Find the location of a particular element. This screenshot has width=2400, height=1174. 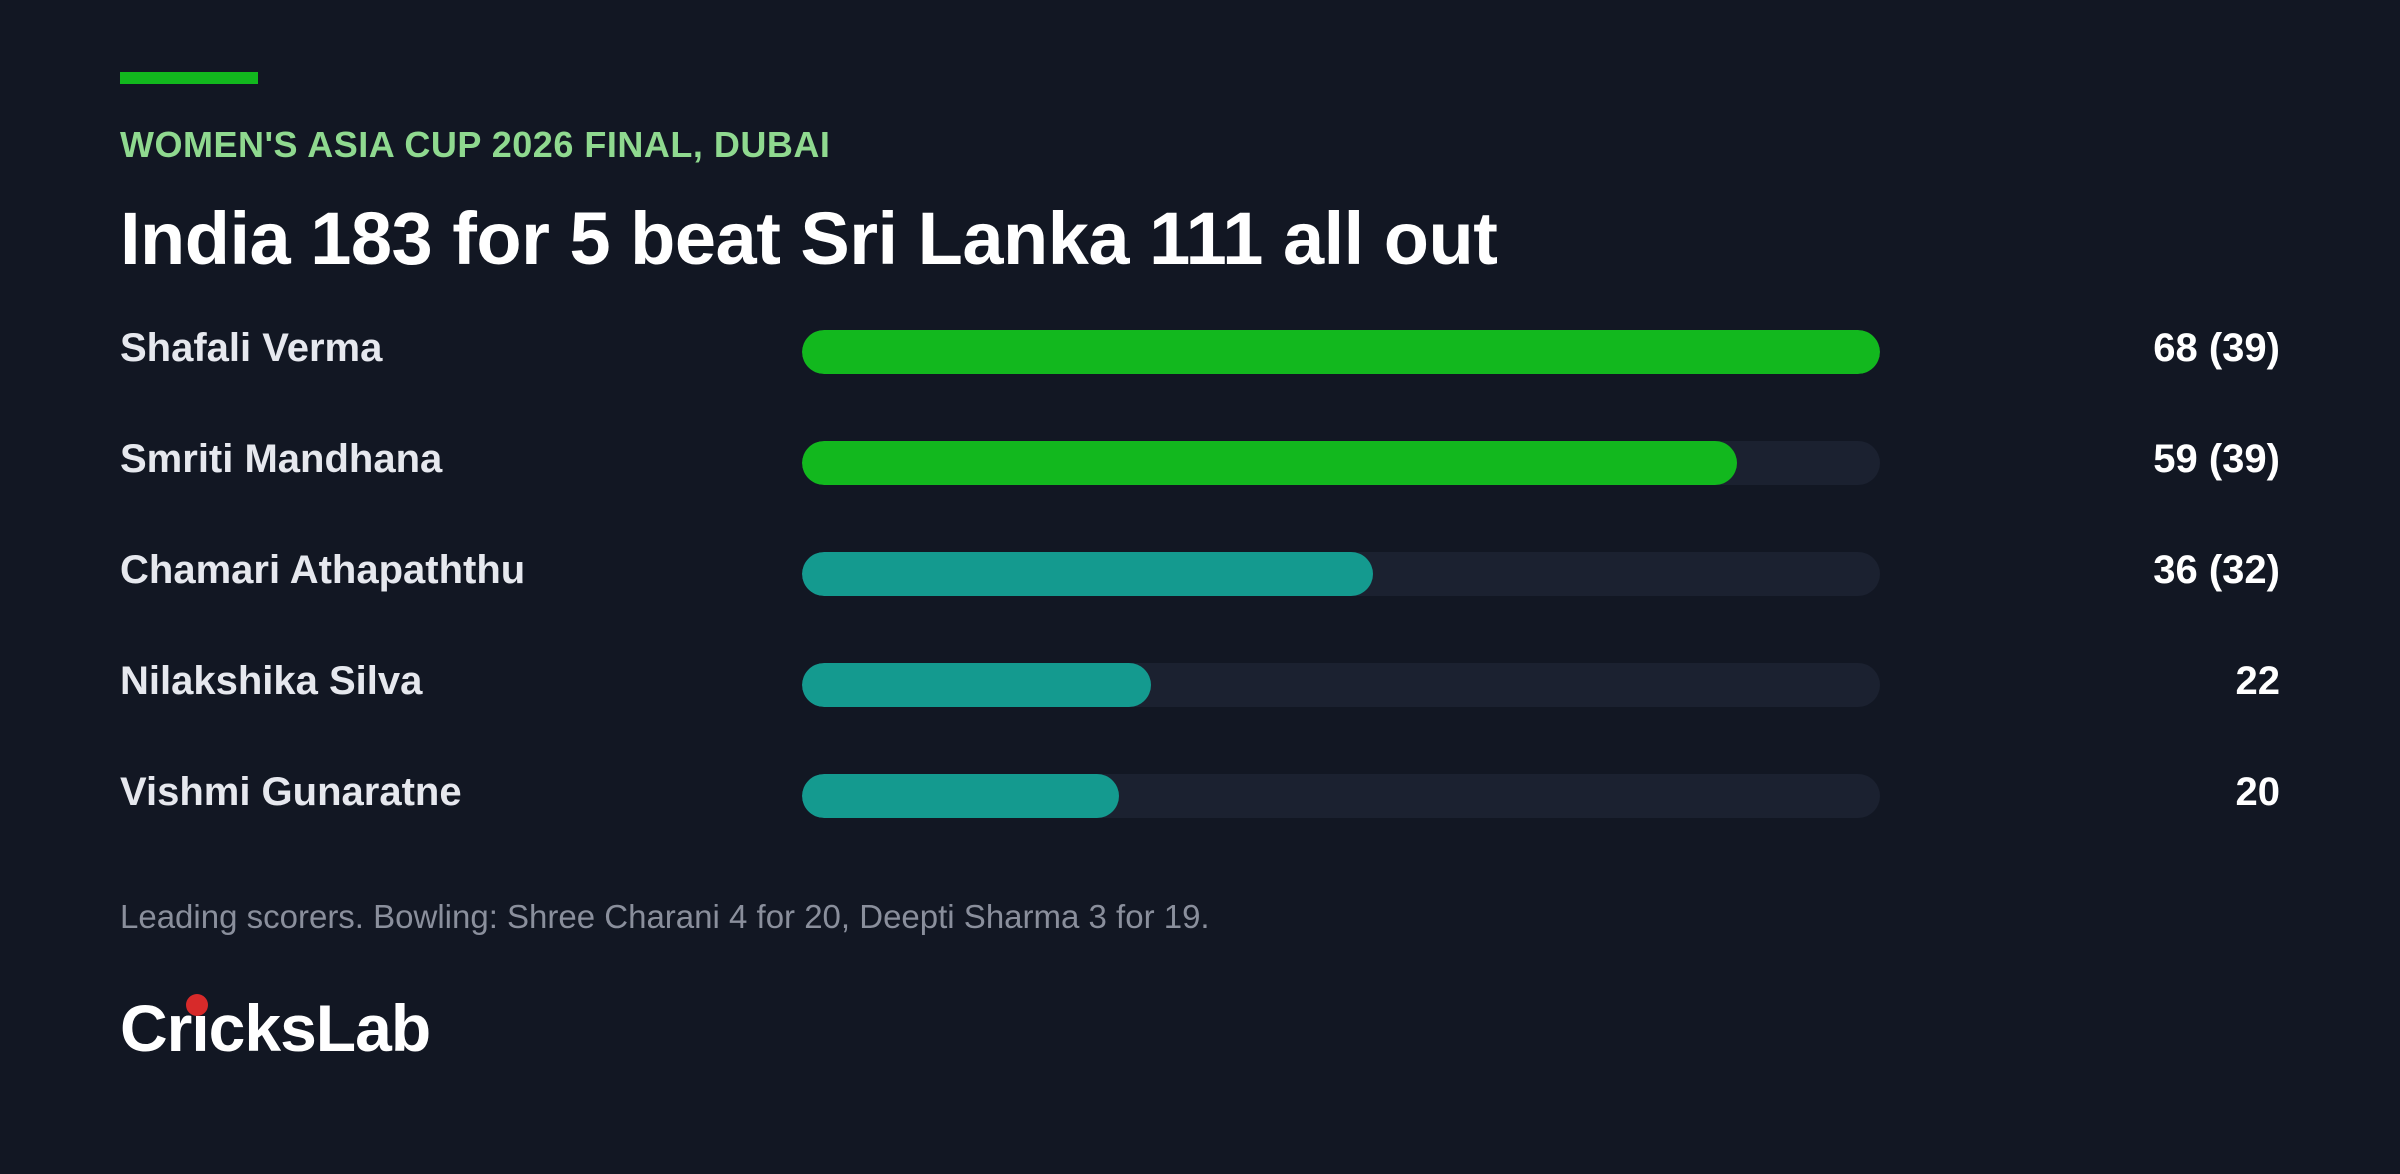

player-name: Vishmi Gunaratne is located at coordinates (291, 792).